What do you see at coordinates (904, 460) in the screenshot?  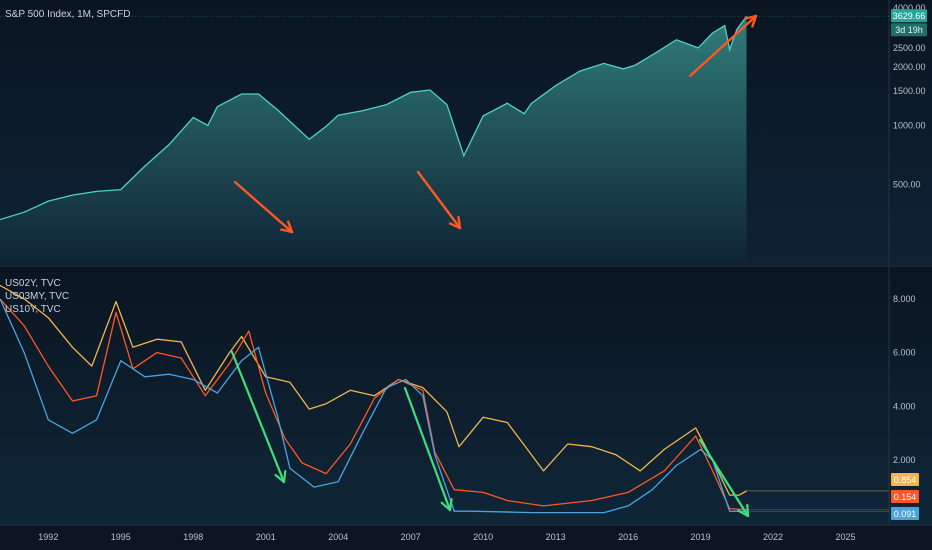 I see `yield-y-tick-label: 2.000` at bounding box center [904, 460].